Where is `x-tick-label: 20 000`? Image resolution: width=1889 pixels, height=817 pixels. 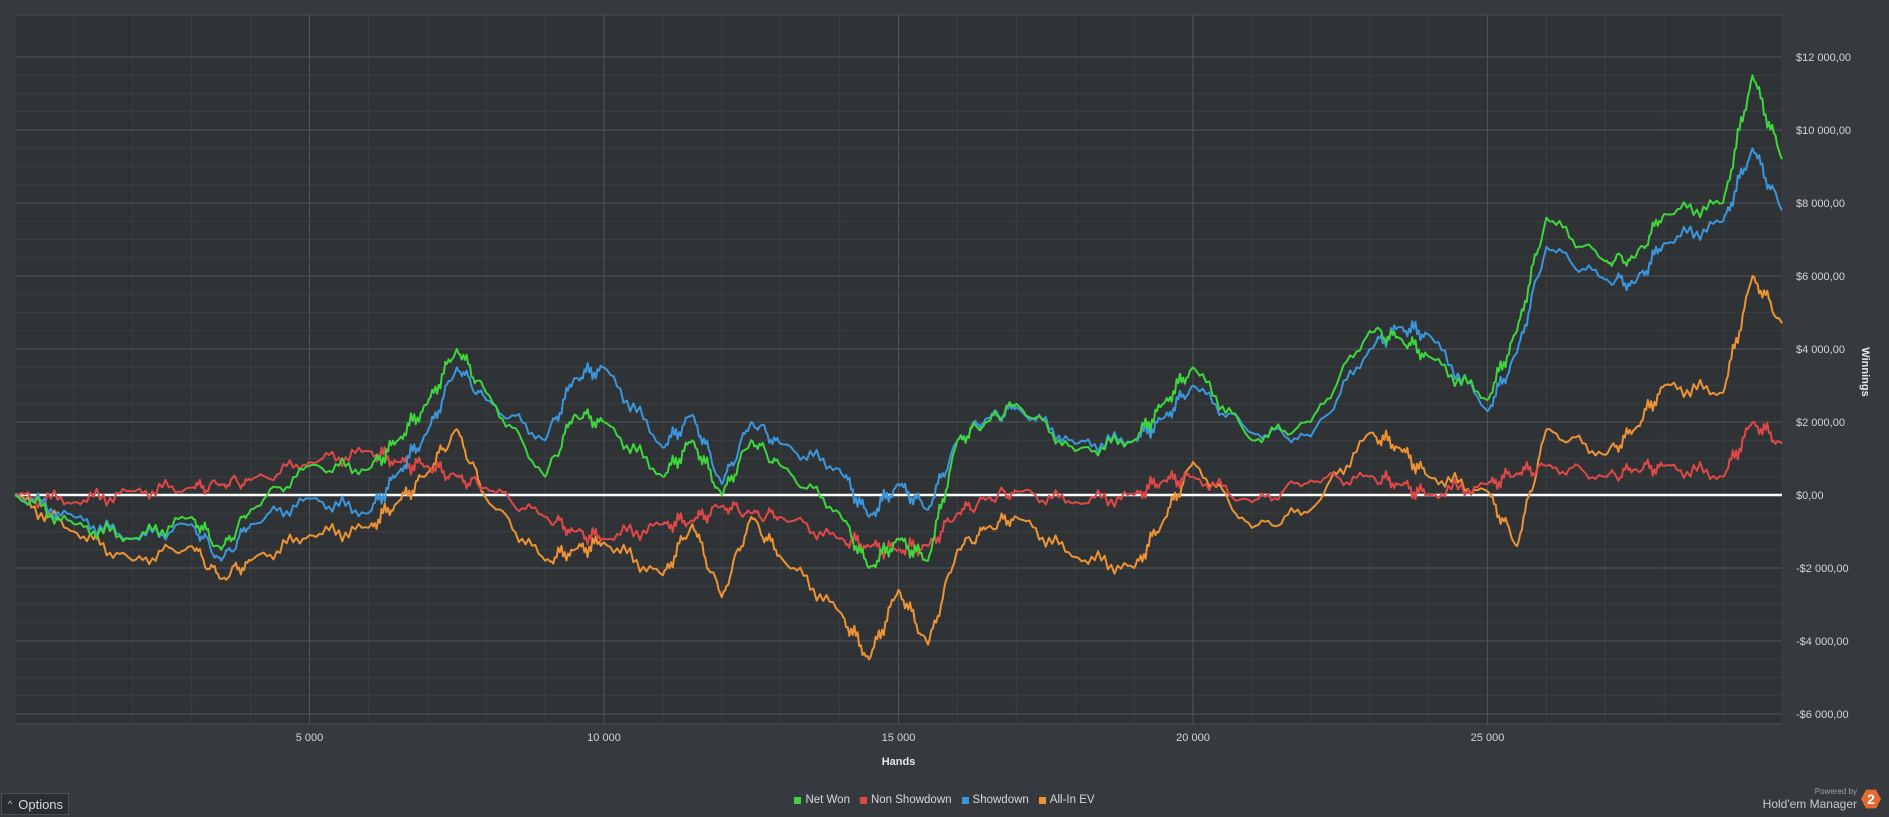
x-tick-label: 20 000 is located at coordinates (1193, 738).